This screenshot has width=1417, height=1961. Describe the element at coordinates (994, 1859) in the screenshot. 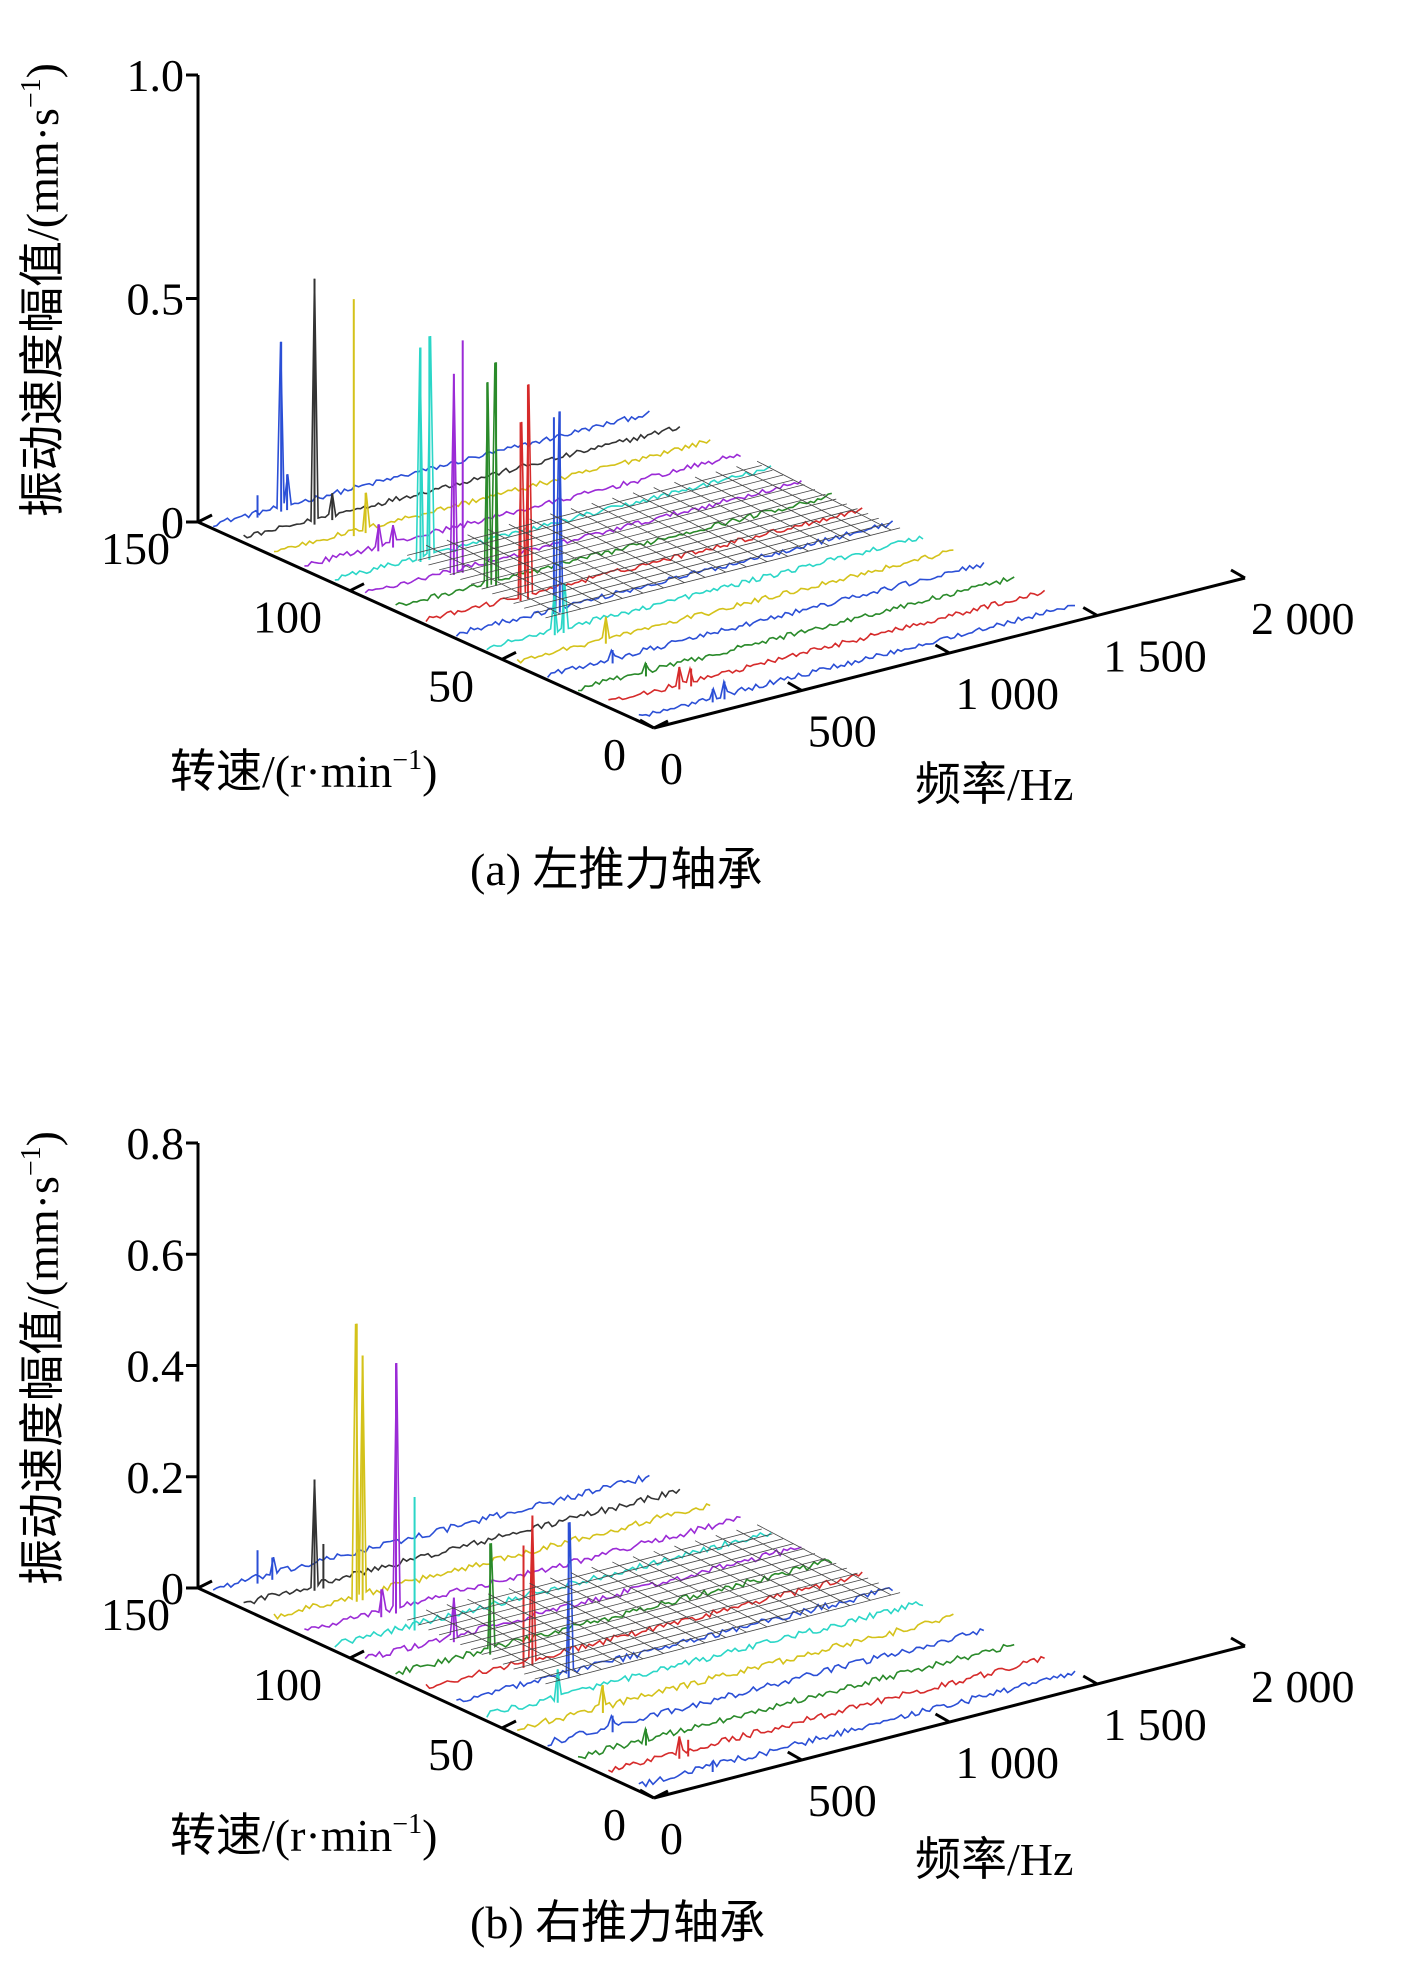

I see `freq-axis-title: 频率/Hz` at that location.